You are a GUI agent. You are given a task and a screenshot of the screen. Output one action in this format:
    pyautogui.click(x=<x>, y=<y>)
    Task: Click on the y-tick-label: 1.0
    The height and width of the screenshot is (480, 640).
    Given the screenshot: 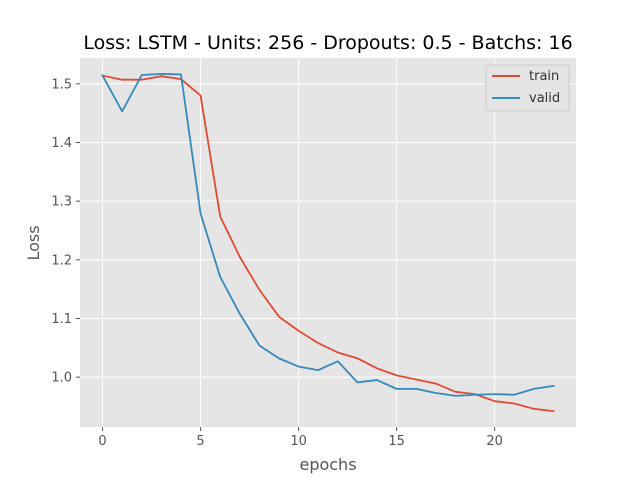 What is the action you would take?
    pyautogui.click(x=61, y=378)
    